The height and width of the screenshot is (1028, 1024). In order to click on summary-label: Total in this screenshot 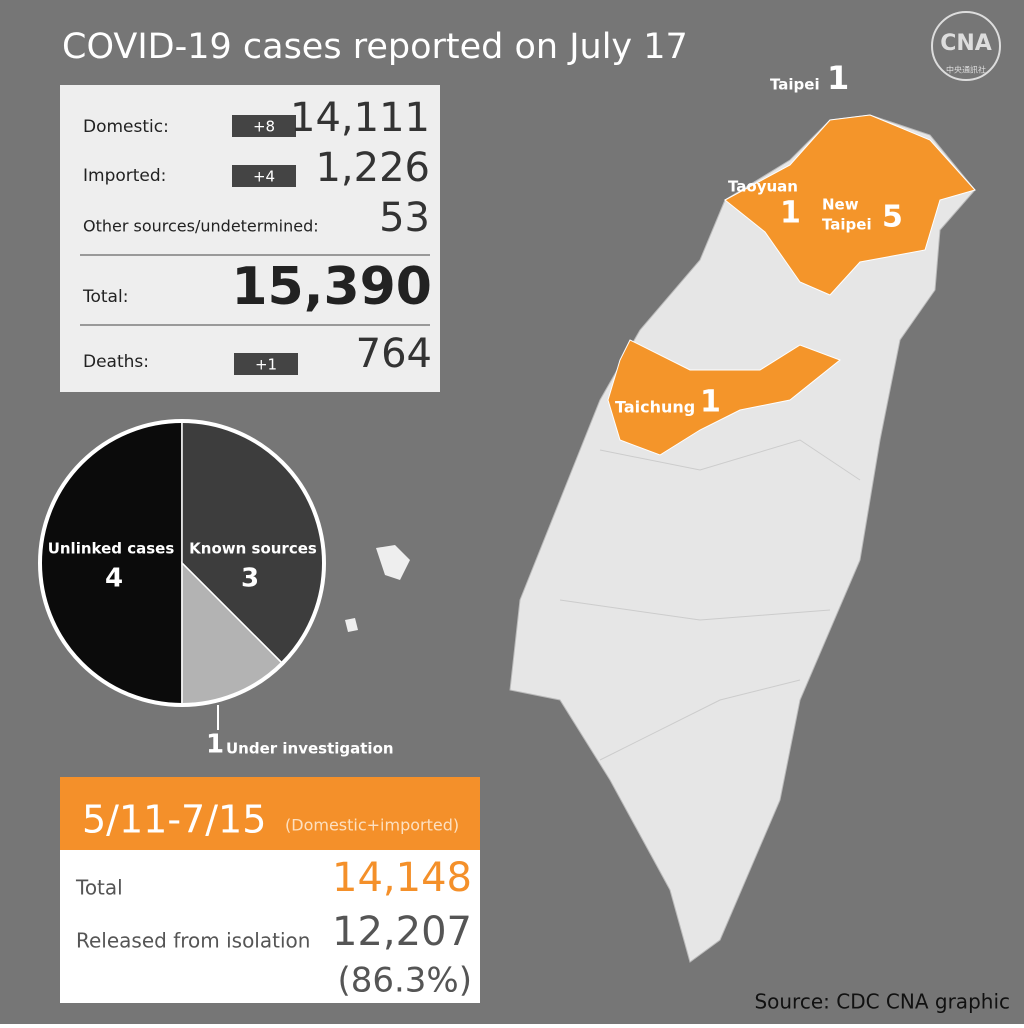, I will do `click(99, 888)`.